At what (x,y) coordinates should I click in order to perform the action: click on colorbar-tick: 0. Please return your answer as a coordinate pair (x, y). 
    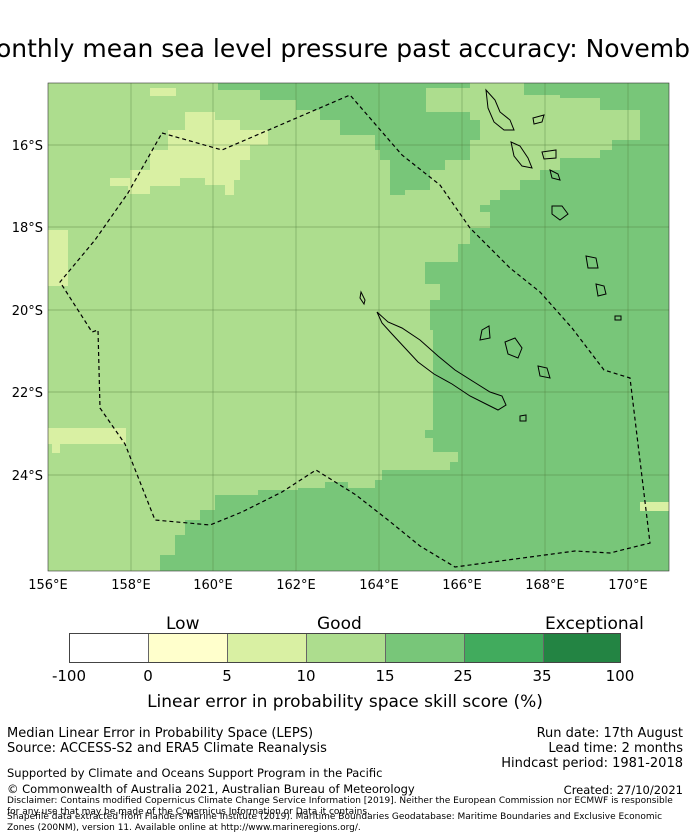
    Looking at the image, I should click on (148, 676).